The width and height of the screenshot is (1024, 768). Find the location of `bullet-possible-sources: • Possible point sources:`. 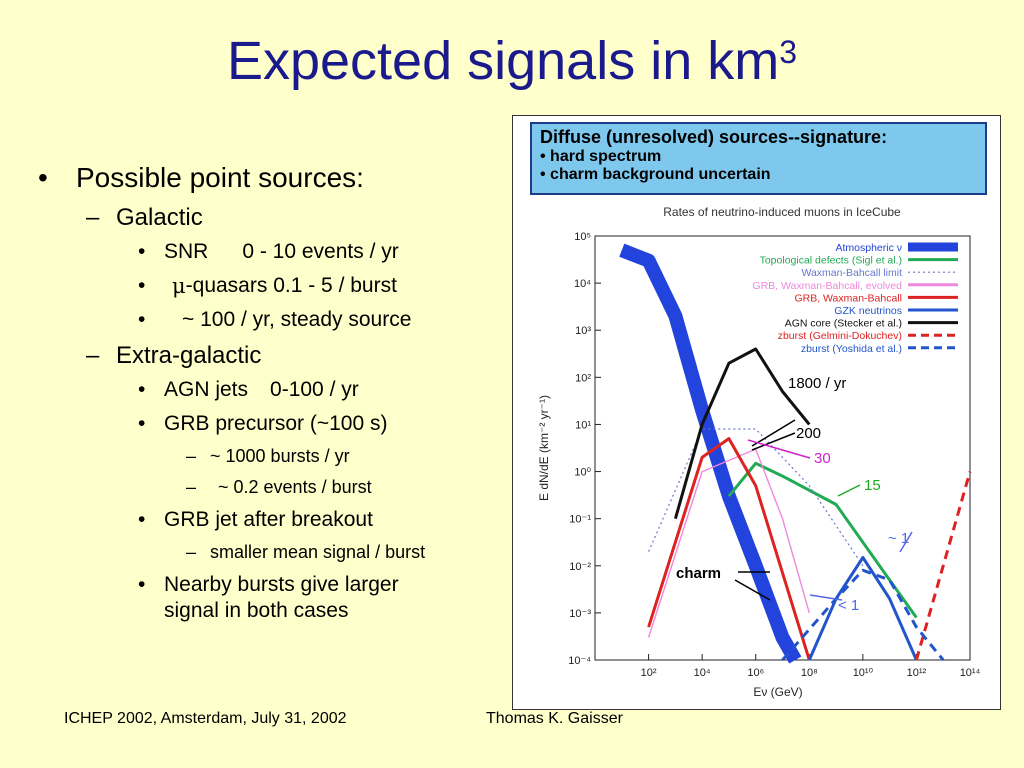

bullet-possible-sources: • Possible point sources: is located at coordinates (273, 178).